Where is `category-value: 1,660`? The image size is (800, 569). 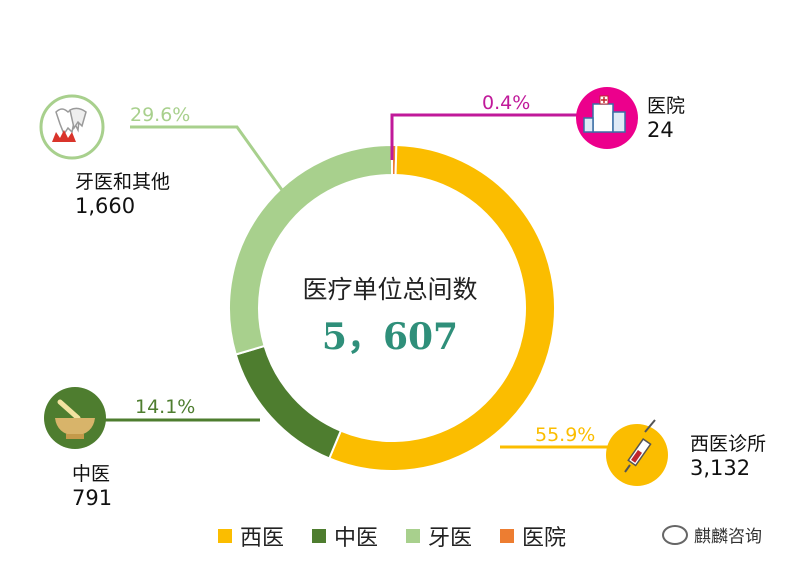 category-value: 1,660 is located at coordinates (105, 206).